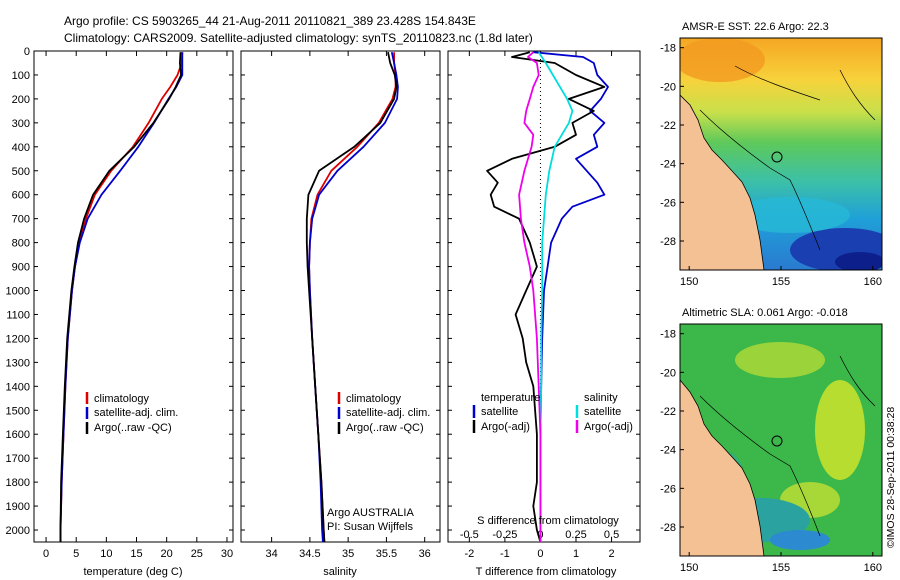 This screenshot has height=580, width=900. I want to click on y-tick-label: 1000, so click(18, 292).